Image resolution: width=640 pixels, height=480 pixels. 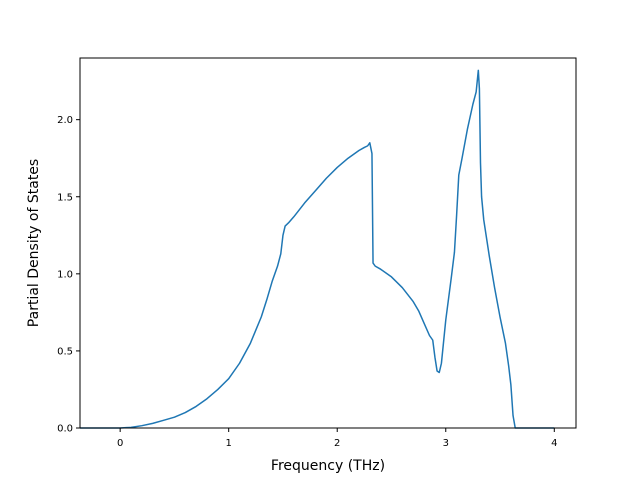 What do you see at coordinates (65, 351) in the screenshot?
I see `y-tick-label: 0.5` at bounding box center [65, 351].